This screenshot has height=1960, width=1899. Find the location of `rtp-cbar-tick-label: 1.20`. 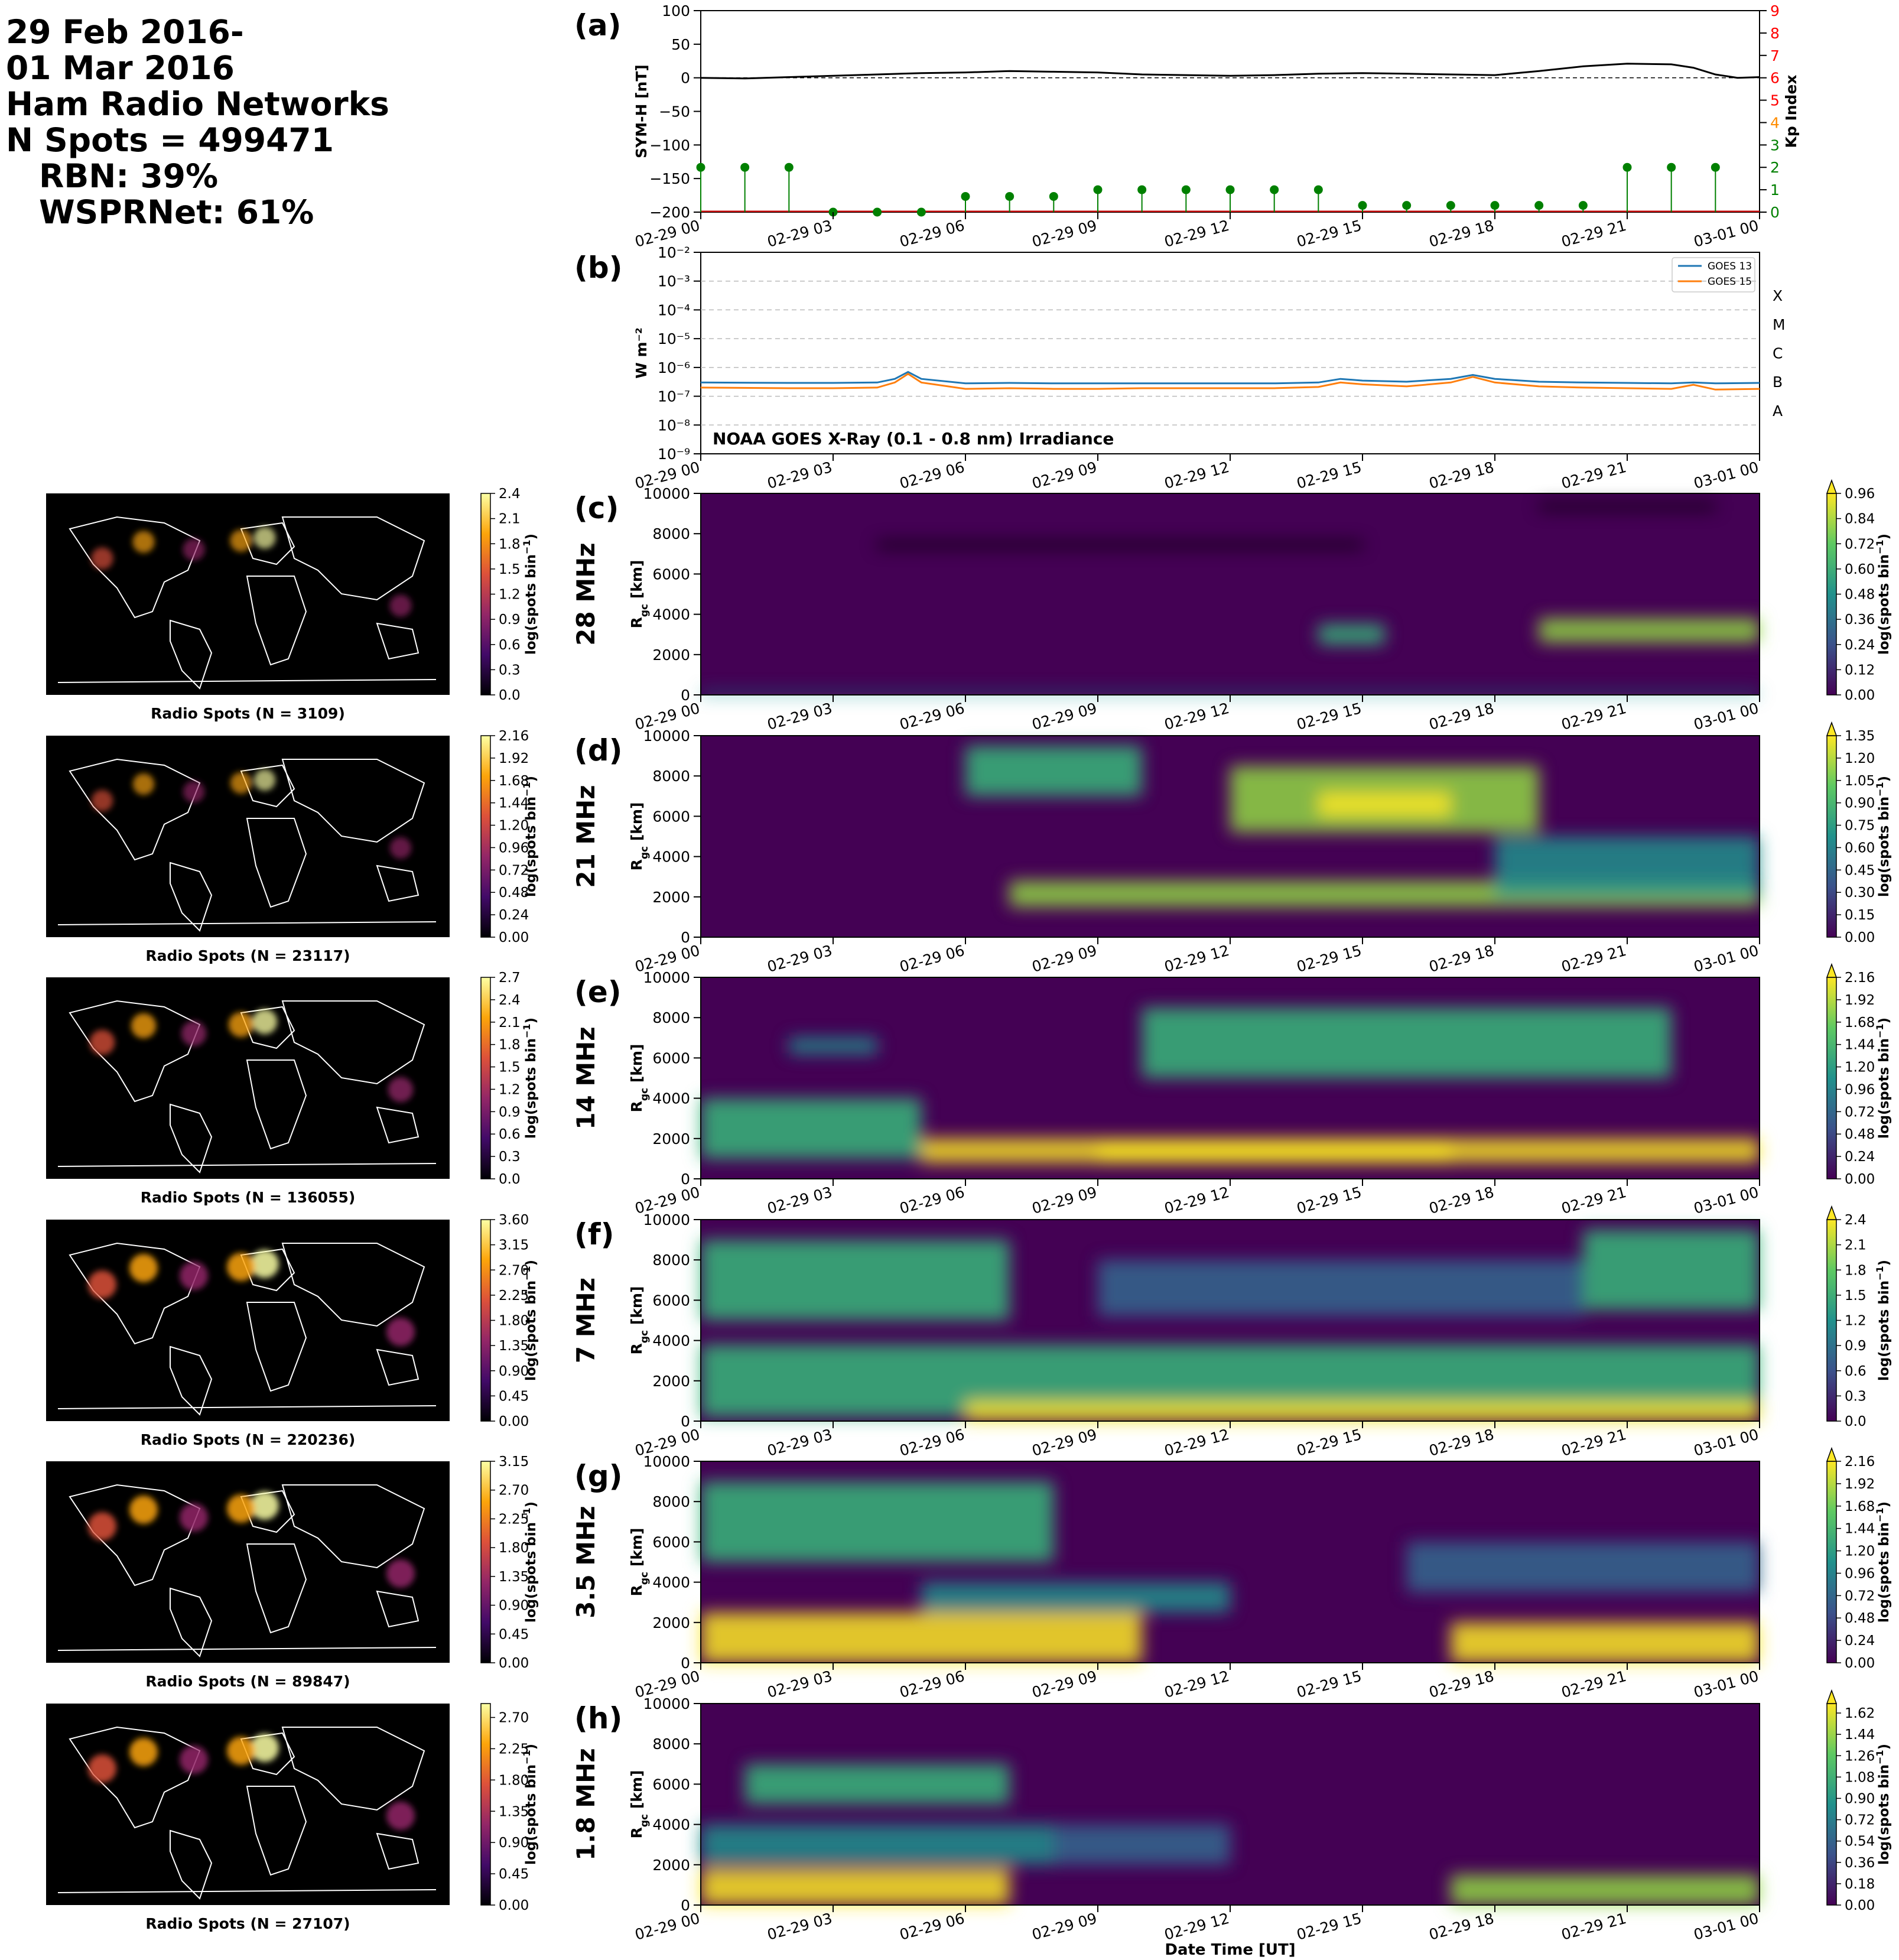

rtp-cbar-tick-label: 1.20 is located at coordinates (1860, 1067).